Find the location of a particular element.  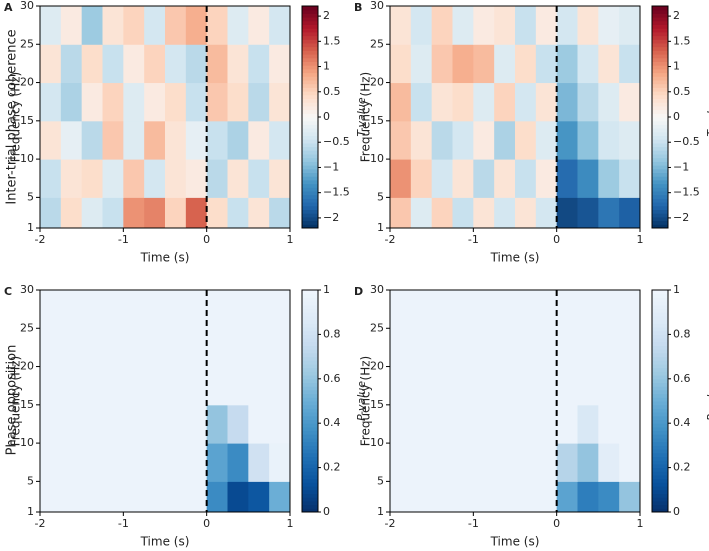

y-tick-label: 20 is located at coordinates (377, 366).